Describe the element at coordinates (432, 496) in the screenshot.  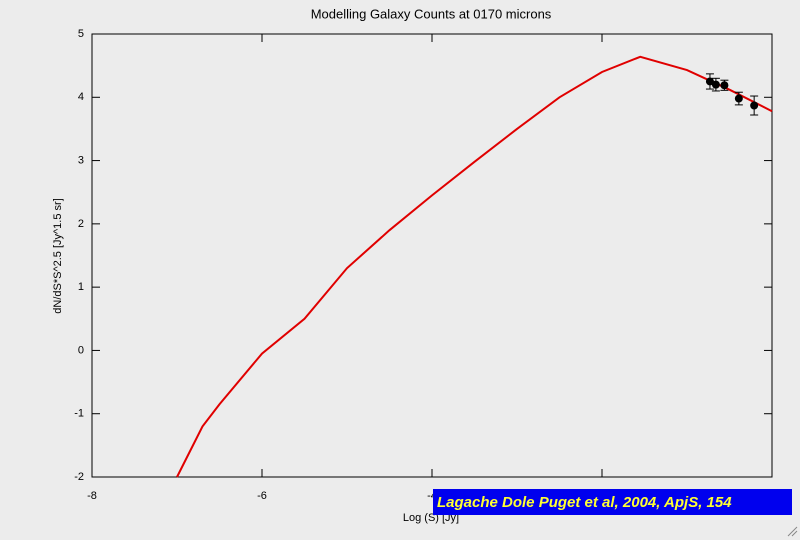
I see `x-tick-label: -4` at that location.